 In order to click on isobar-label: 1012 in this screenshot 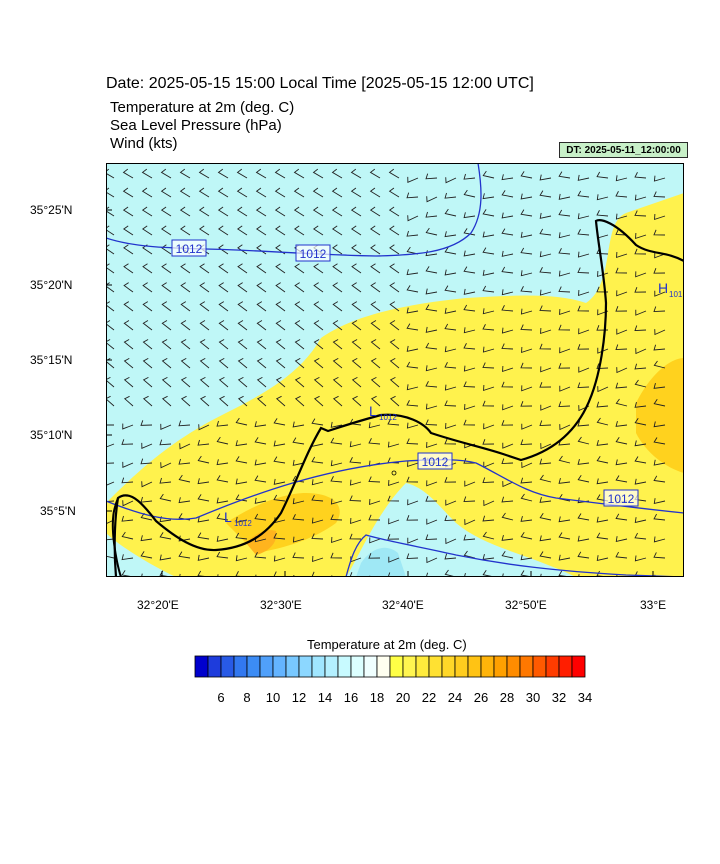, I will do `click(313, 254)`.